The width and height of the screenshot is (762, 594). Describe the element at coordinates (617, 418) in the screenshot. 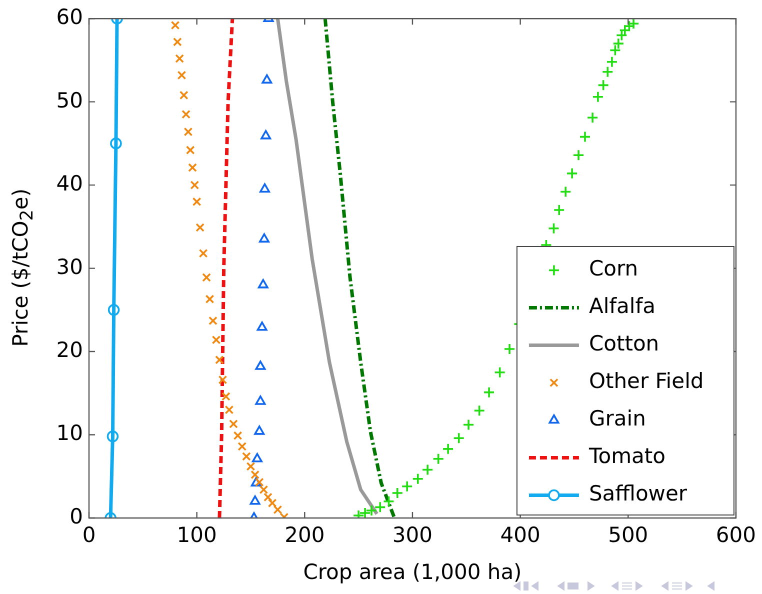

I see `legend-label: Grain` at that location.